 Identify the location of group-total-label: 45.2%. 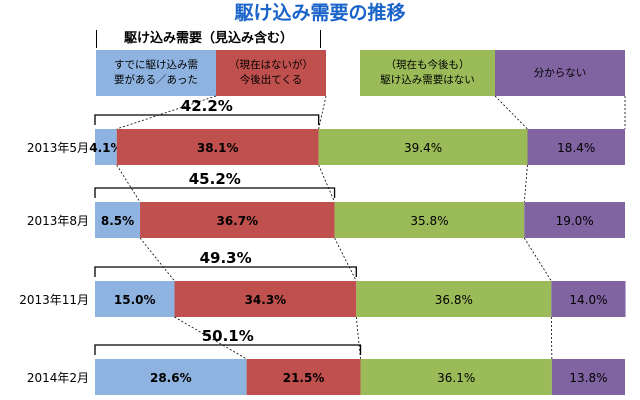
(215, 179).